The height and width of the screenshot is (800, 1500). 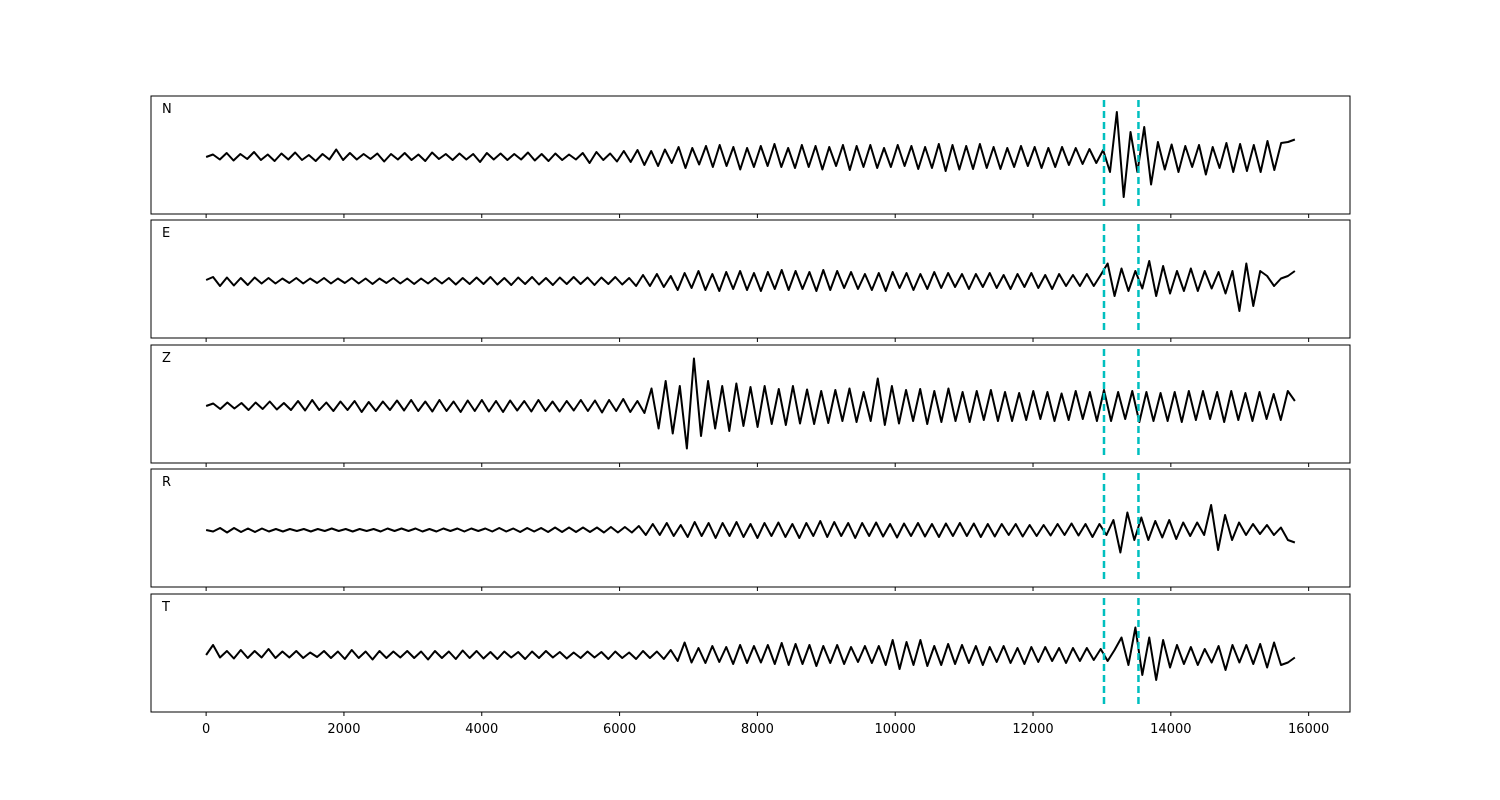 I want to click on trace-r, so click(x=750, y=529).